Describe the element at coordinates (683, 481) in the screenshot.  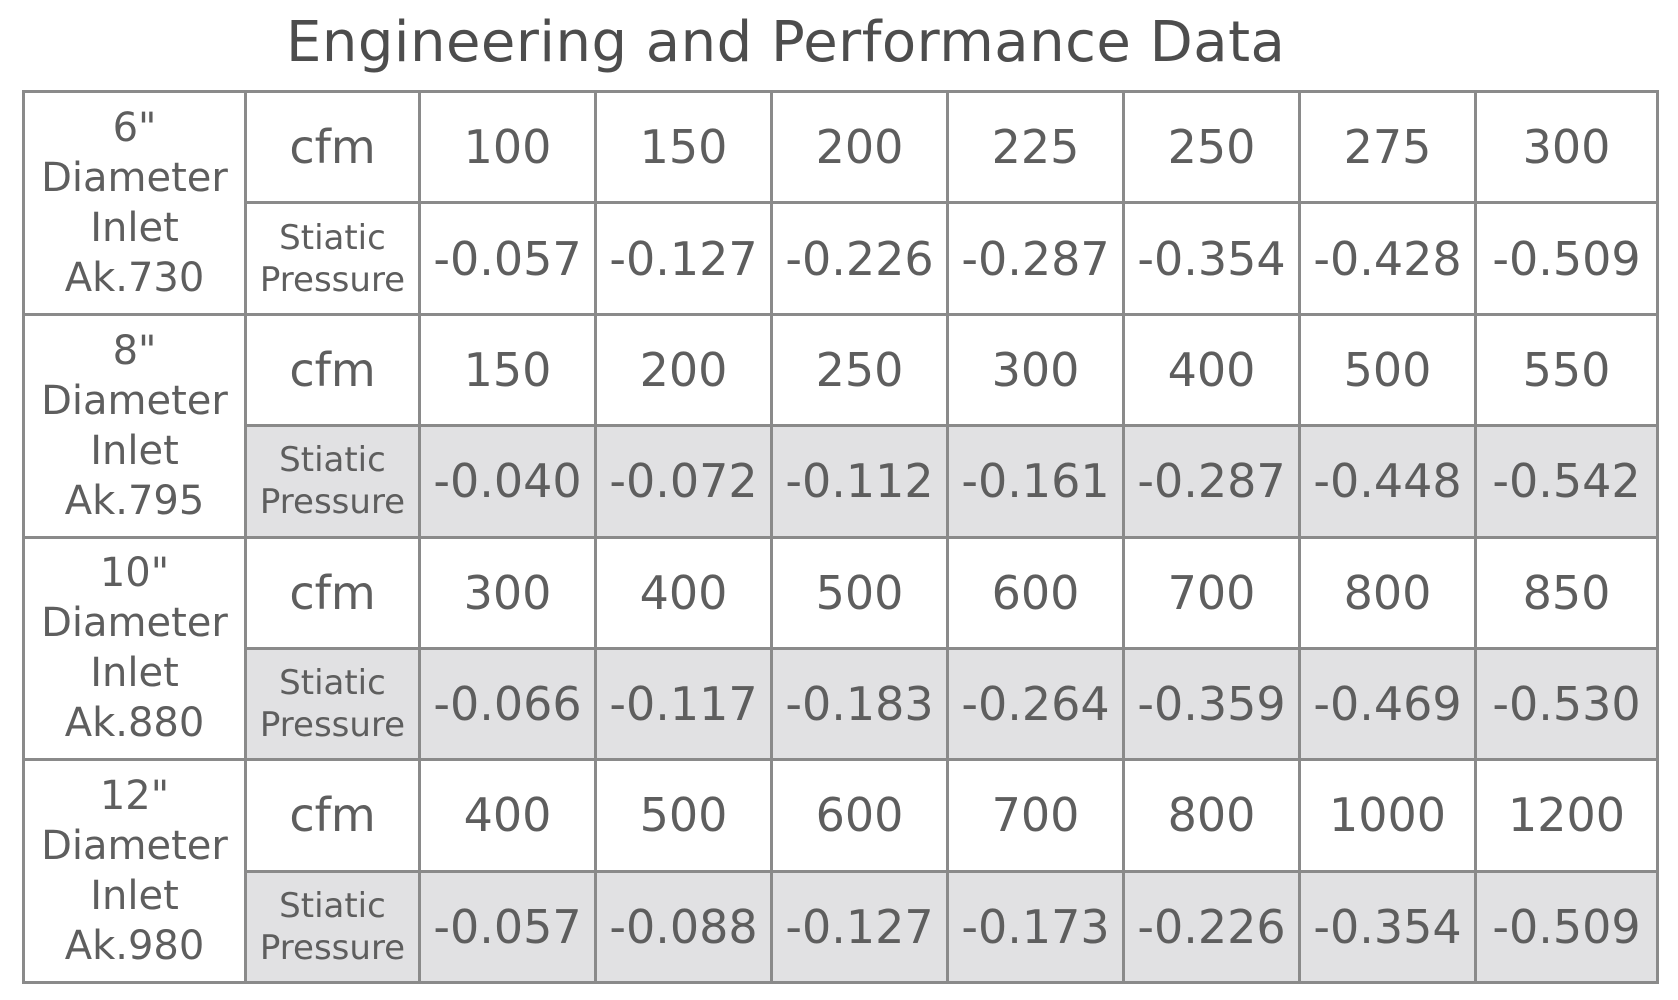
I see `static-pressure-value-cell: -0.072` at that location.